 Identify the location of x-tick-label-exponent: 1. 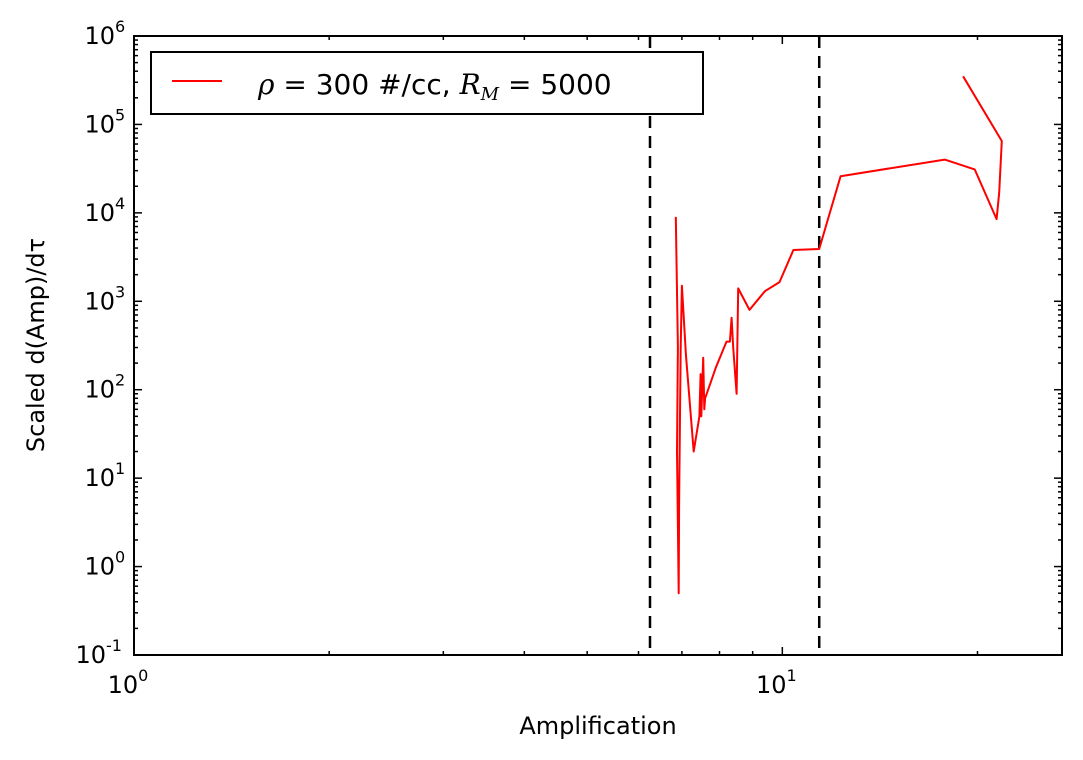
(792, 675).